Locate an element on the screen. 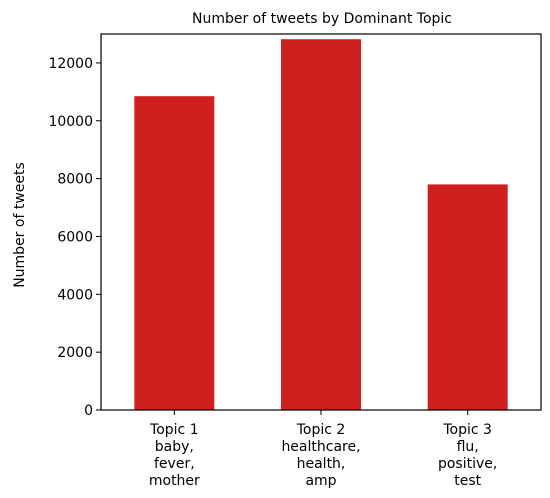  chart-title: Number of tweets by Dominant Topic is located at coordinates (322, 19).